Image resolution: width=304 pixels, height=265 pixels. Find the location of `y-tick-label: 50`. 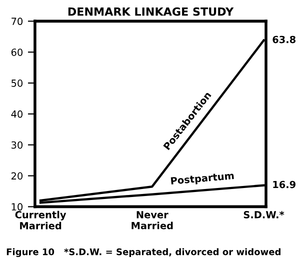

y-tick-label: 50 is located at coordinates (17, 83).